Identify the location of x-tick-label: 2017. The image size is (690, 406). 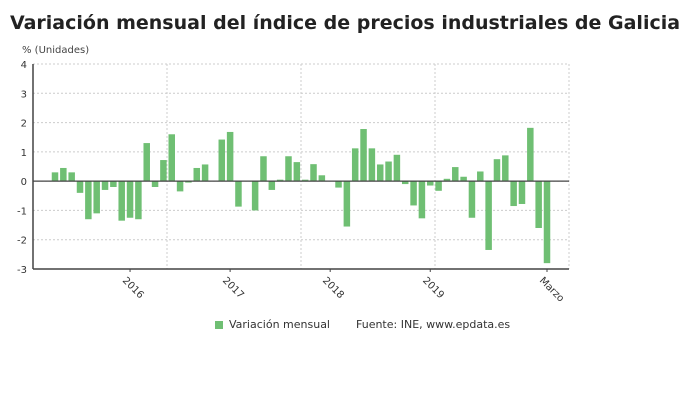
(233, 288).